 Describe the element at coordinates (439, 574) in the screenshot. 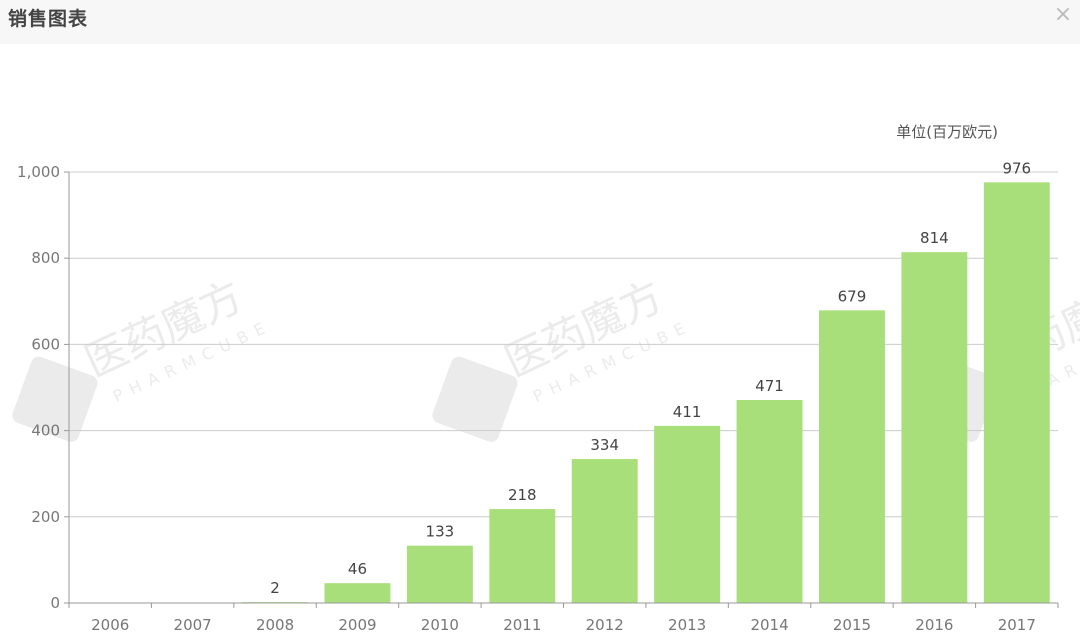

I see `bar-2010` at that location.